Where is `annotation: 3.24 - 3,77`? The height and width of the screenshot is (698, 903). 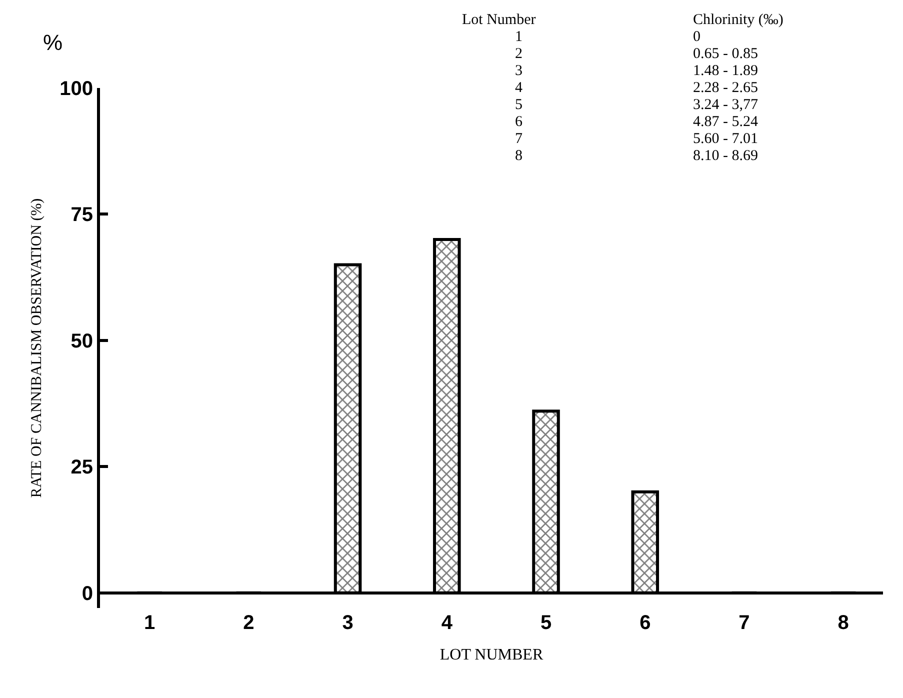 annotation: 3.24 - 3,77 is located at coordinates (725, 105).